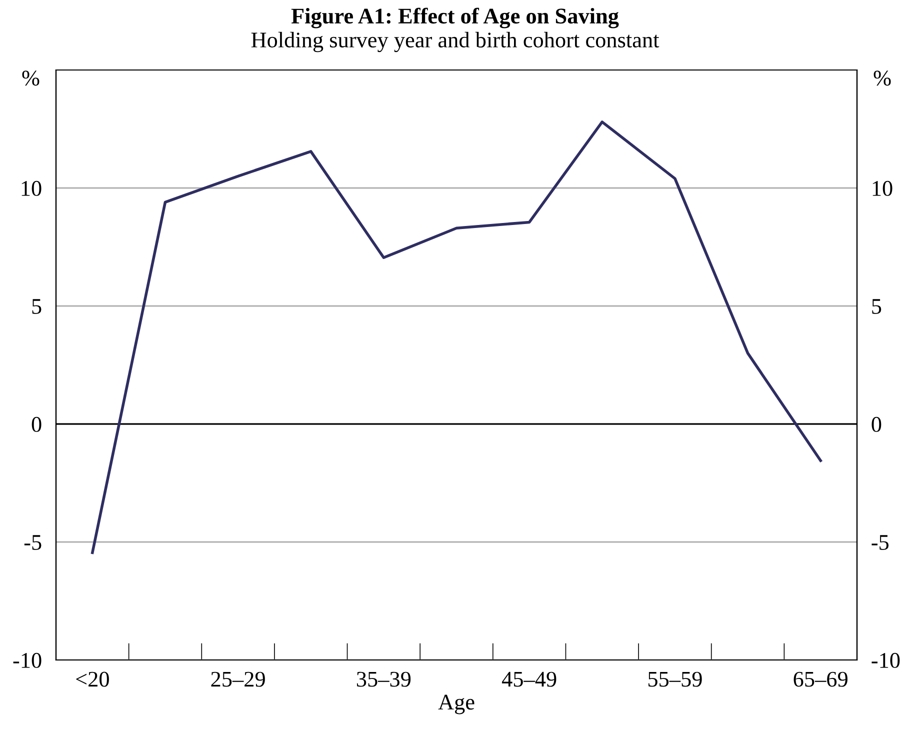 Image resolution: width=910 pixels, height=735 pixels. What do you see at coordinates (877, 424) in the screenshot?
I see `y2-tick-label: 0` at bounding box center [877, 424].